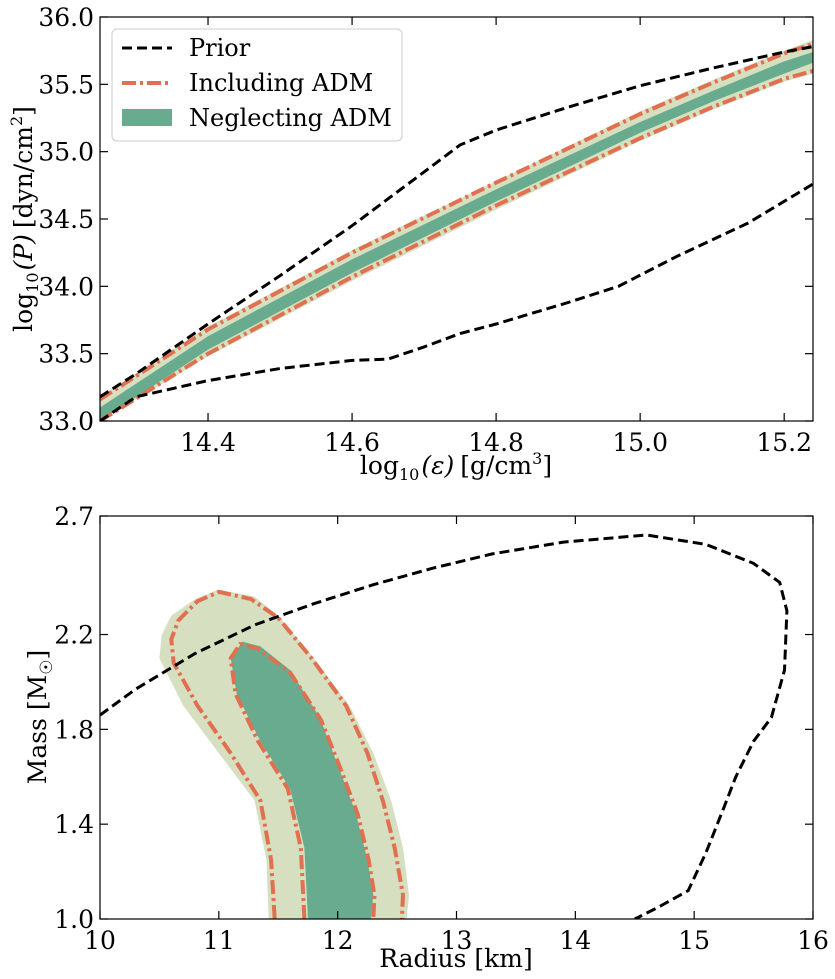 This screenshot has width=835, height=979. I want to click on x-tick-label: 14.8, so click(496, 442).